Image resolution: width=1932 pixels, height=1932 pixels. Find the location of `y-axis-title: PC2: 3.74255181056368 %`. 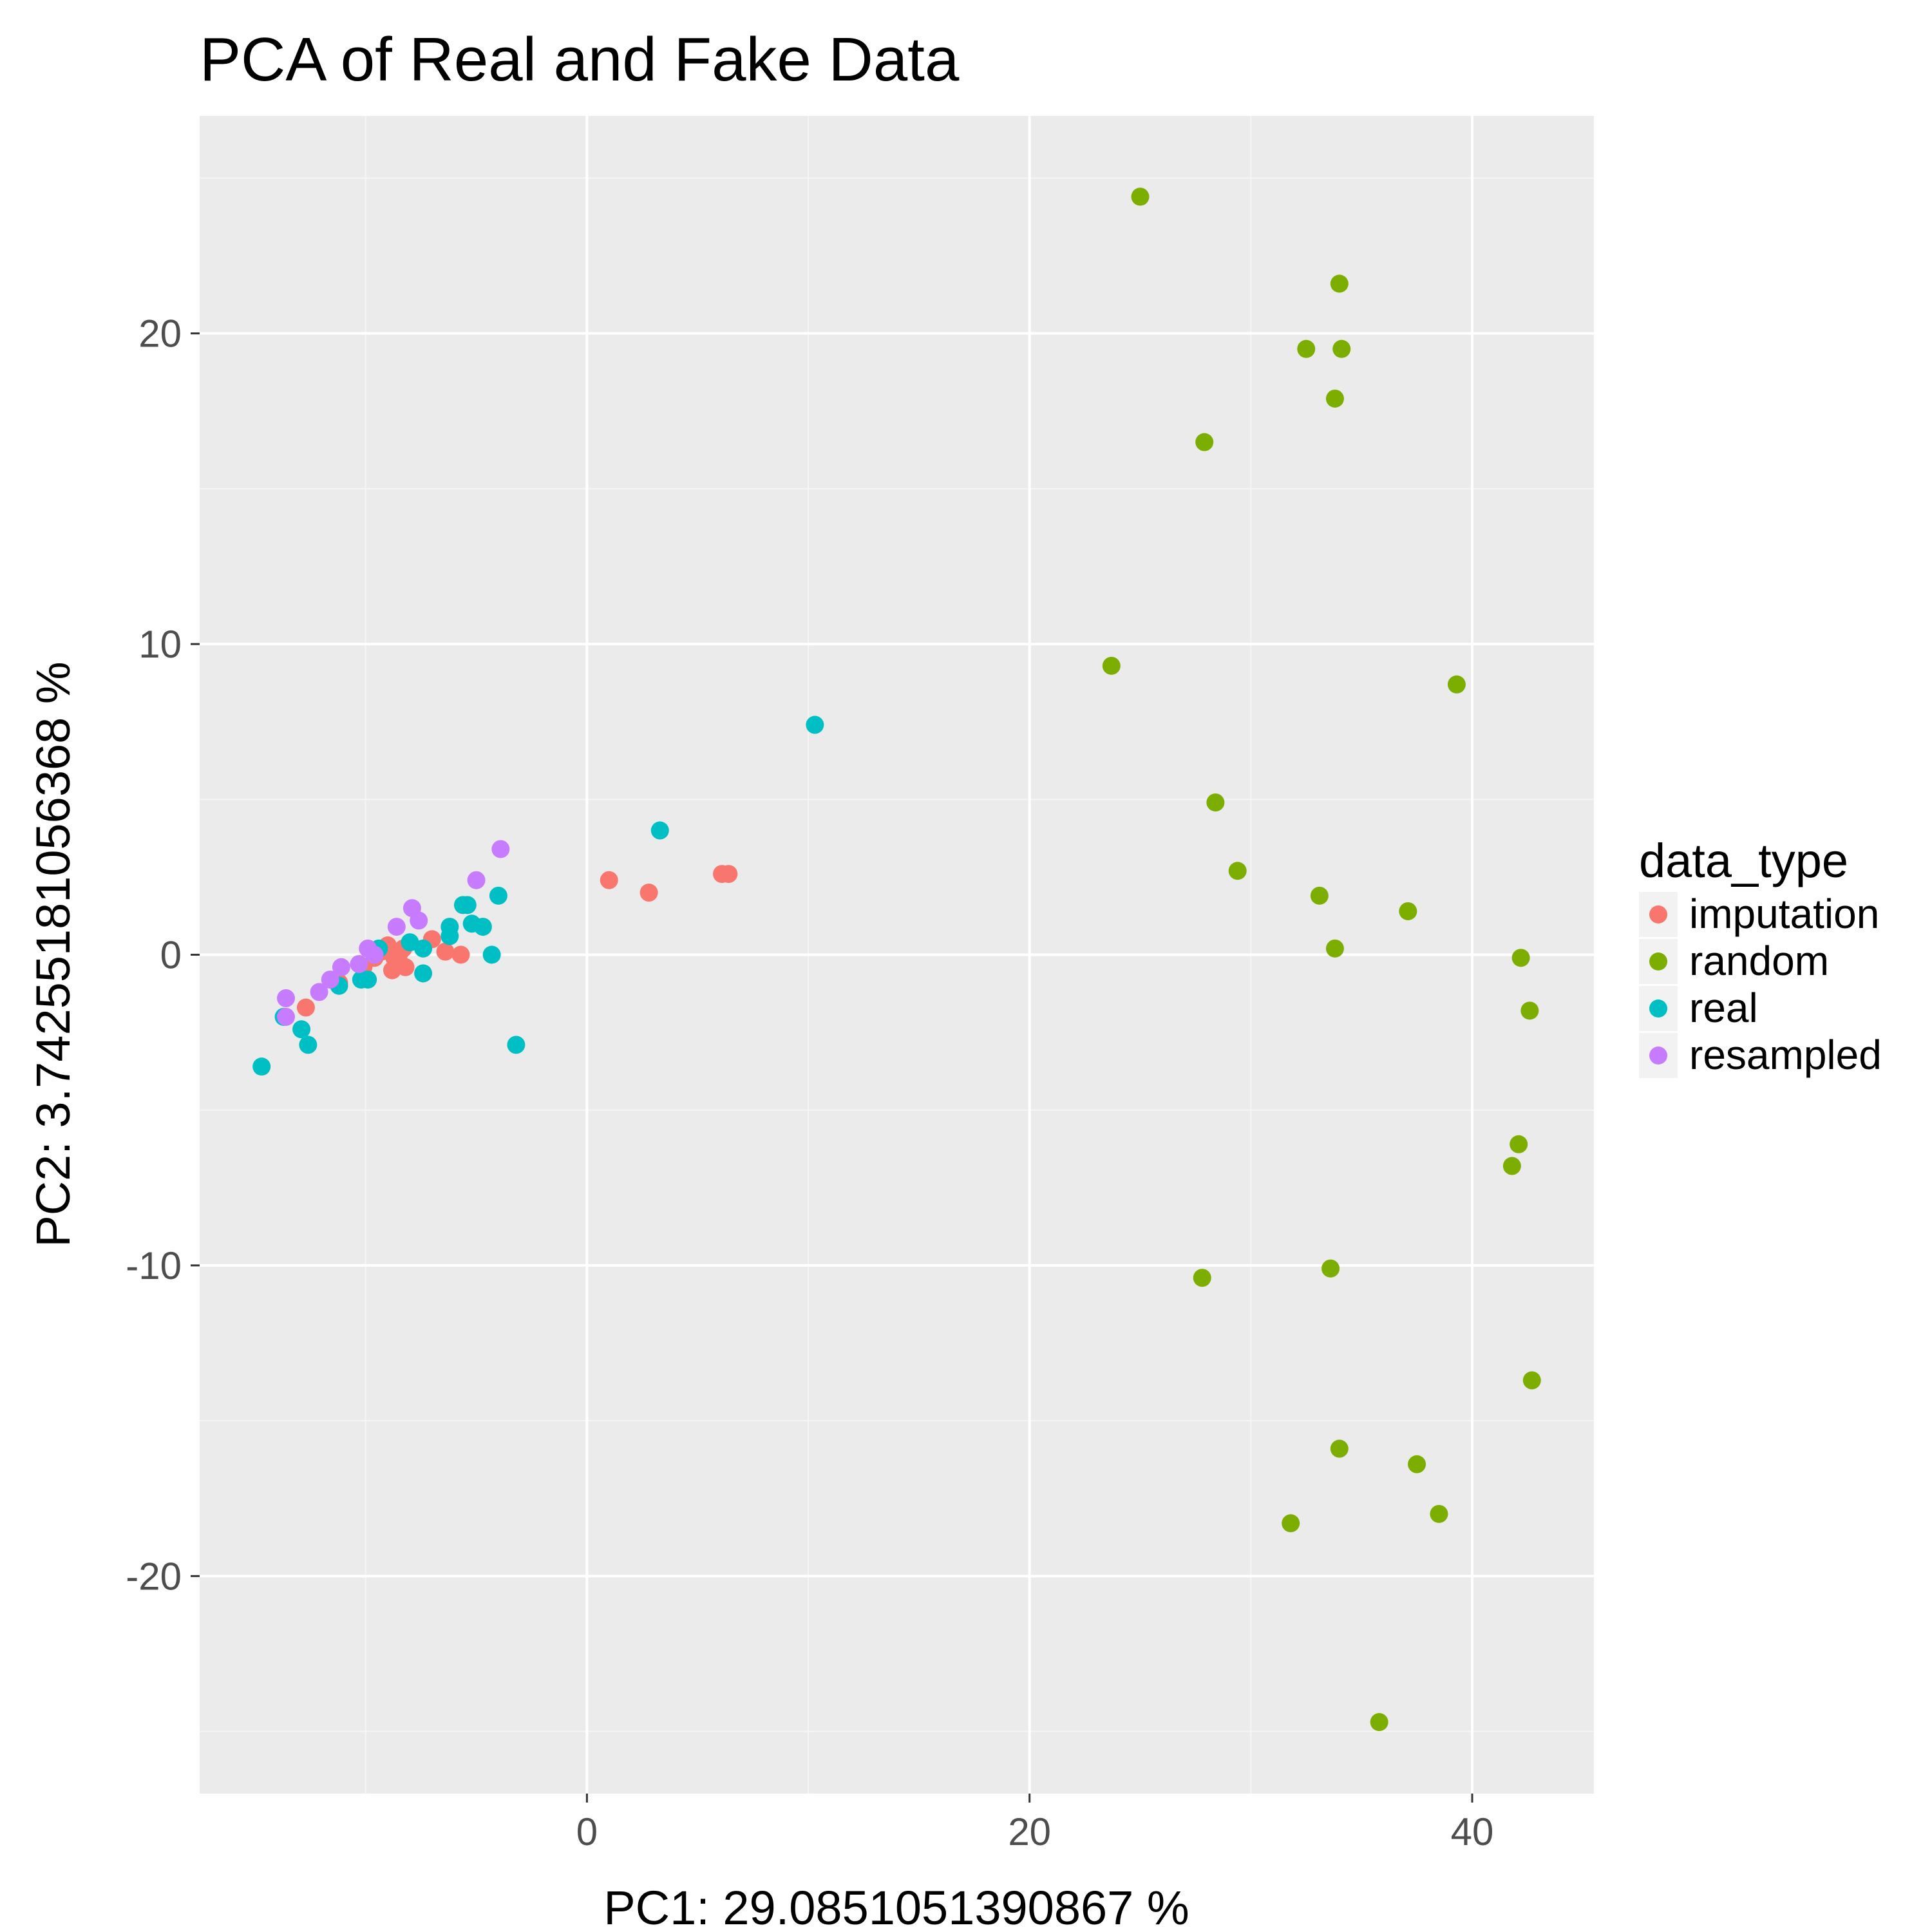

y-axis-title: PC2: 3.74255181056368 % is located at coordinates (53, 954).